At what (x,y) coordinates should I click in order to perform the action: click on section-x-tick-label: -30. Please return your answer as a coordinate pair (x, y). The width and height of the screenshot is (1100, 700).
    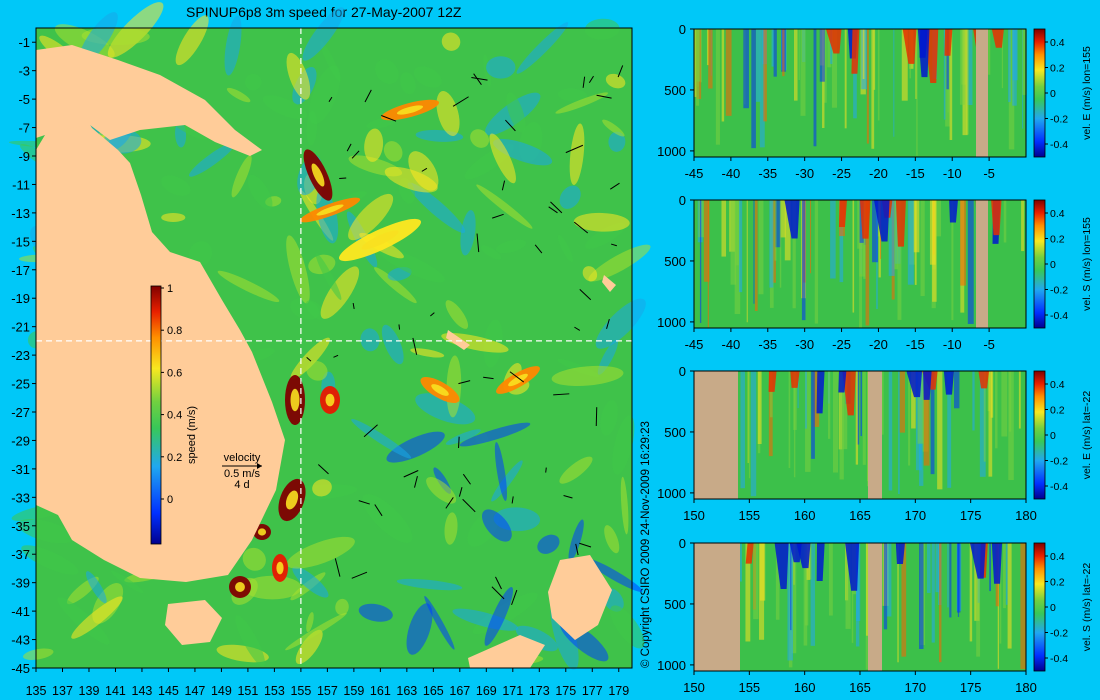
    Looking at the image, I should click on (804, 344).